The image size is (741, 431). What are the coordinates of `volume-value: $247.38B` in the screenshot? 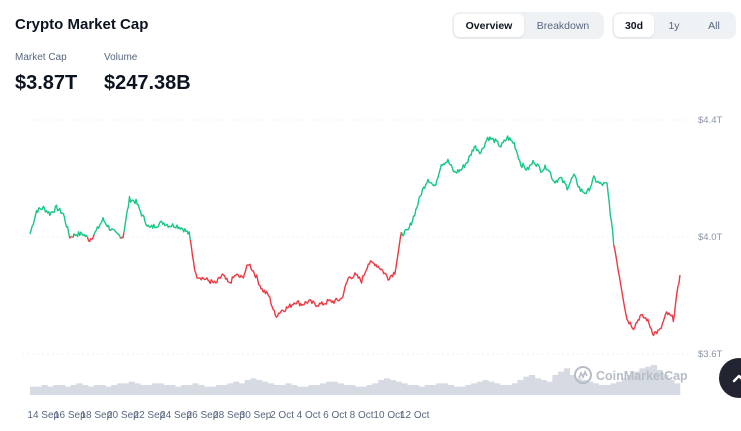 It's located at (147, 83).